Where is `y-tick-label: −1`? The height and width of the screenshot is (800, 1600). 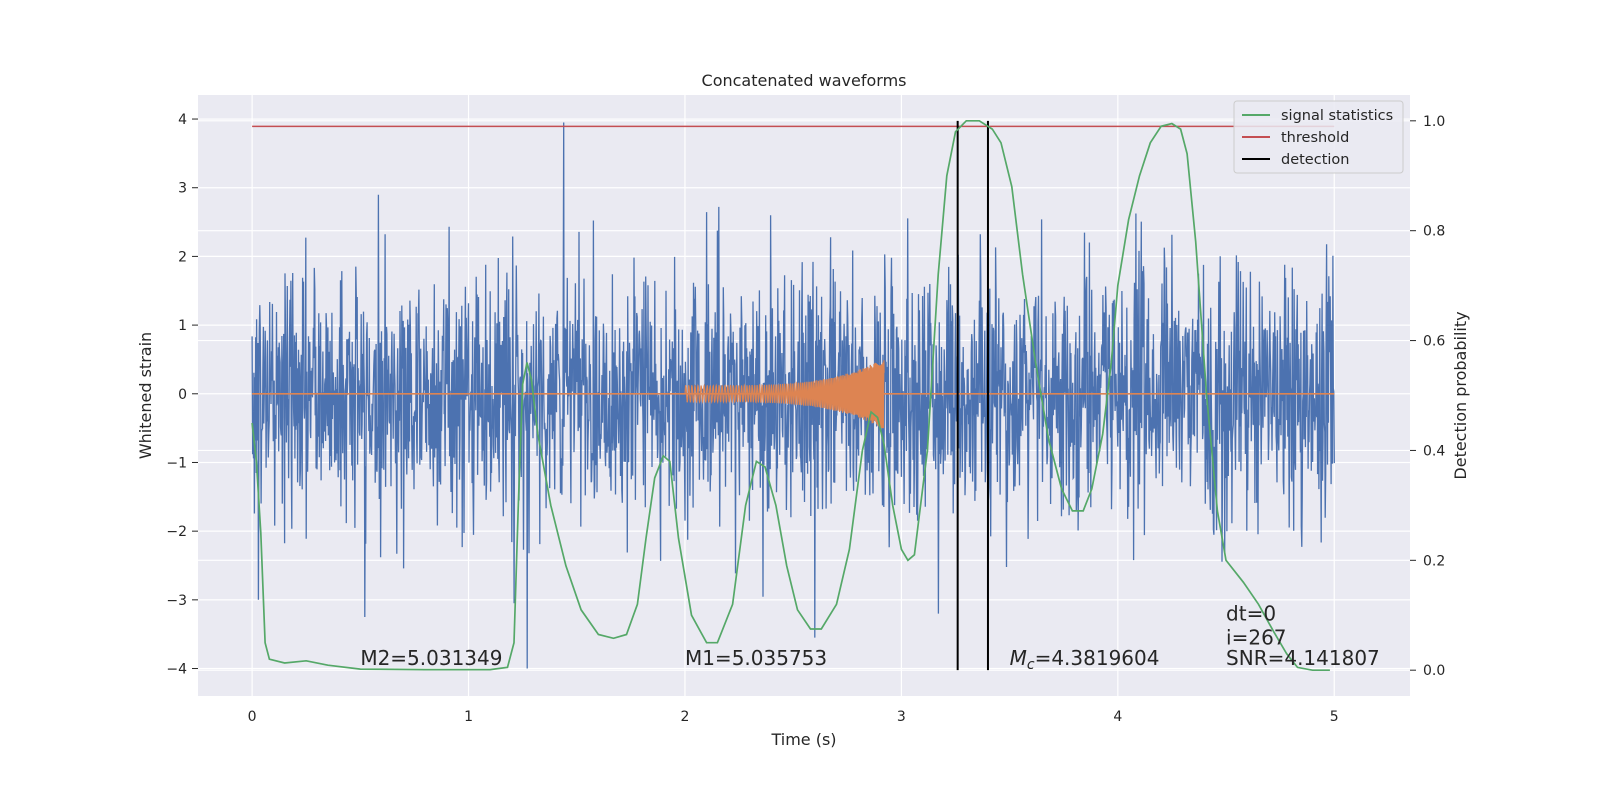
y-tick-label: −1 is located at coordinates (176, 463).